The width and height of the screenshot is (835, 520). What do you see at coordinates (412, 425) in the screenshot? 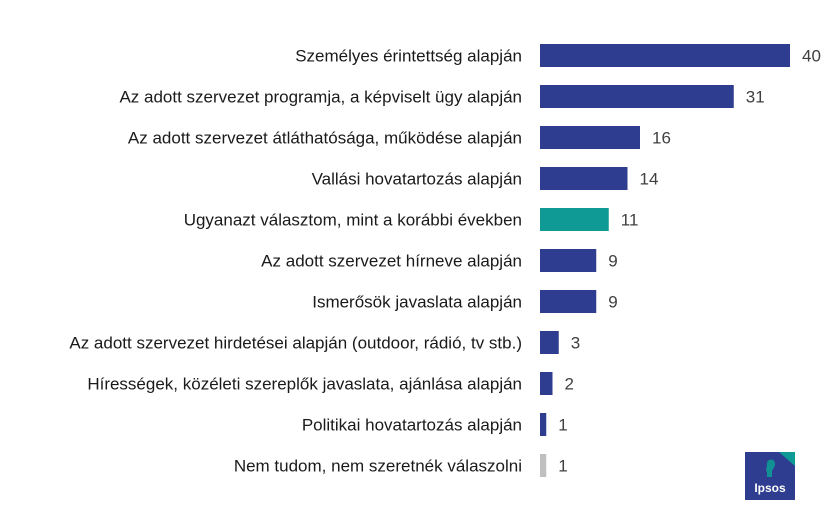
I see `category-label: Politikai hovatartozás alapján` at bounding box center [412, 425].